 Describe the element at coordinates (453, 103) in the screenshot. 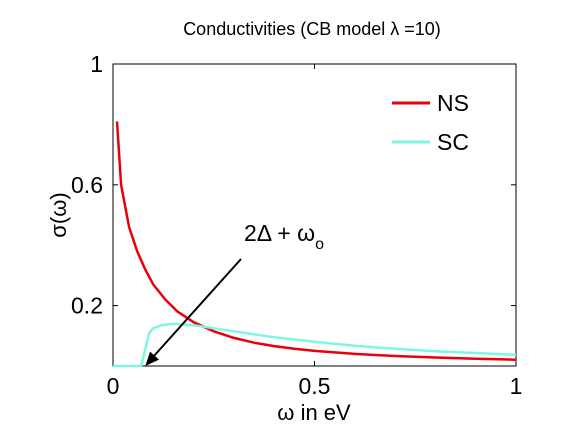

I see `legend-label-ns: NS` at that location.